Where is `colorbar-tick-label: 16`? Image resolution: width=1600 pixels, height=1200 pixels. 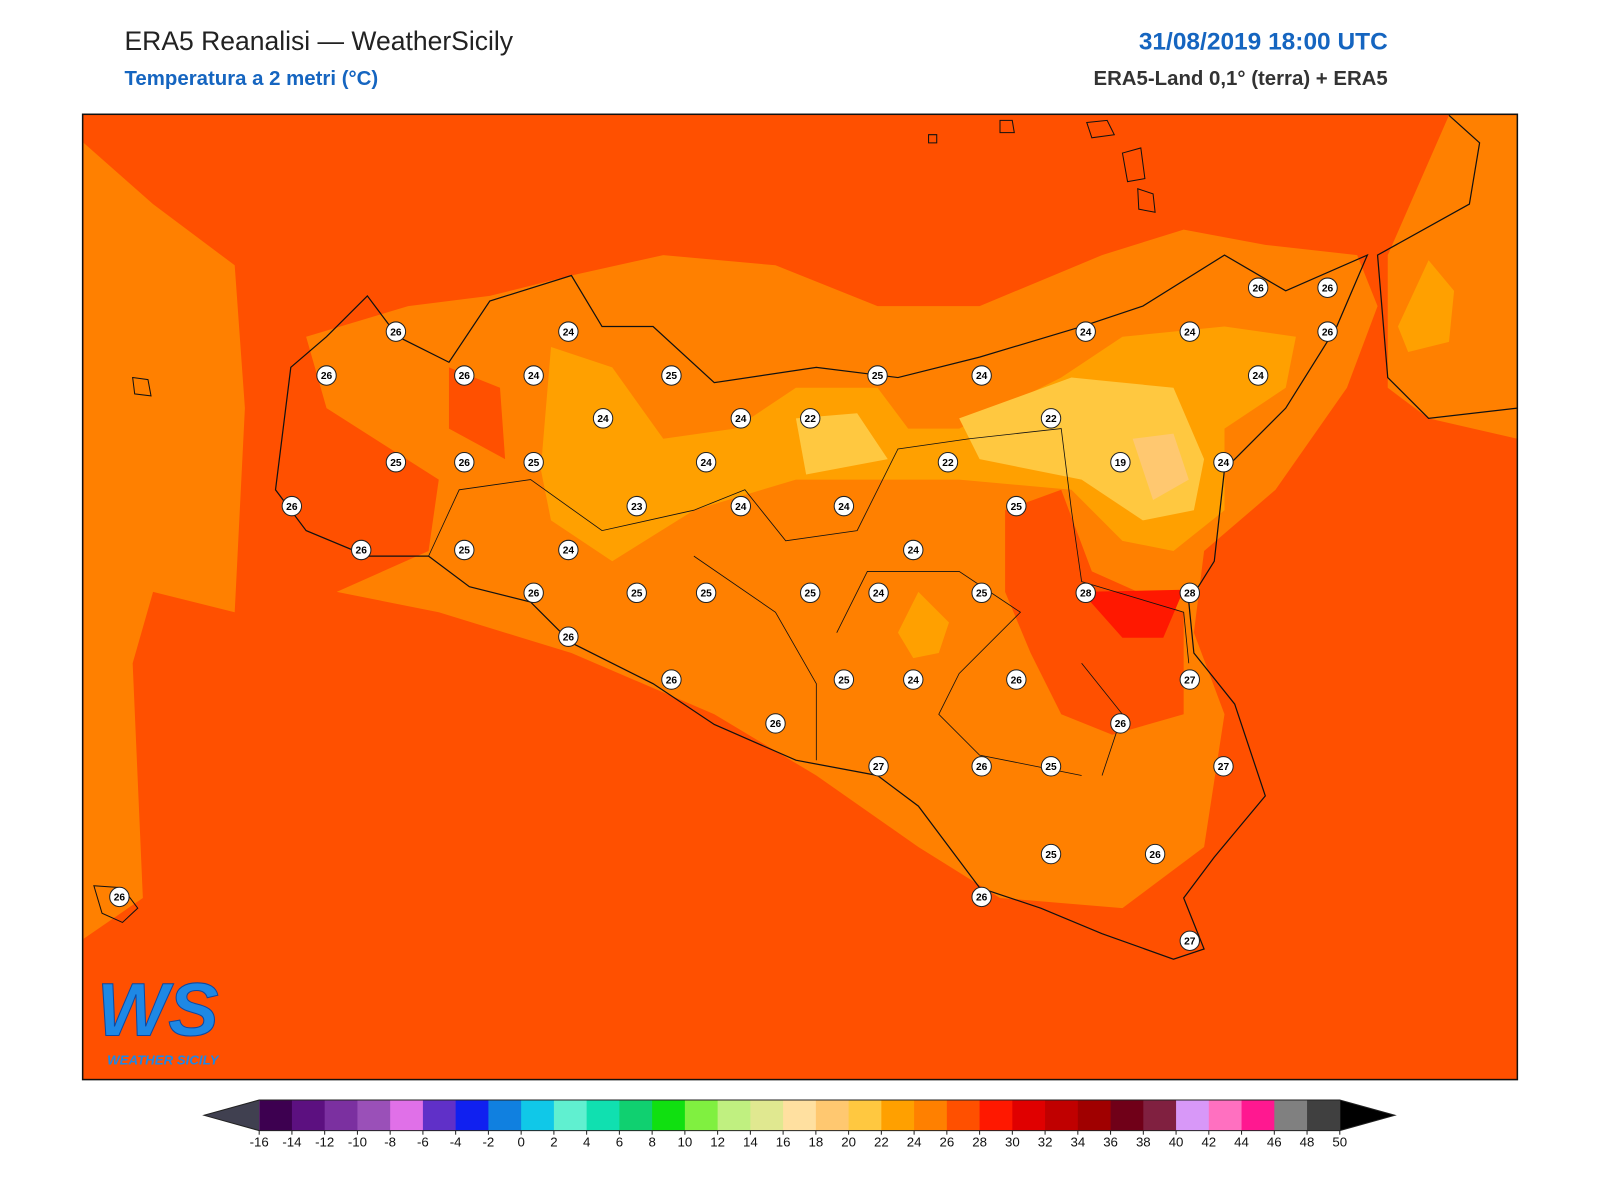 colorbar-tick-label: 16 is located at coordinates (783, 1141).